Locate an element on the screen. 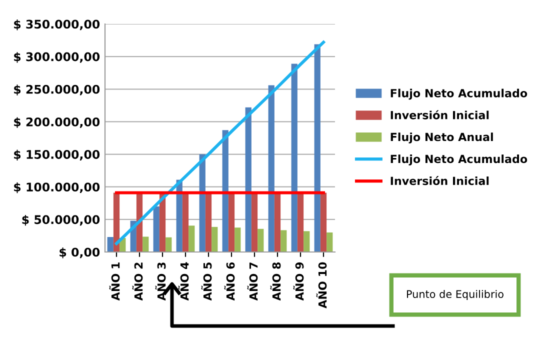 The width and height of the screenshot is (549, 346). x-tick-label: AÑO 2 is located at coordinates (137, 281).